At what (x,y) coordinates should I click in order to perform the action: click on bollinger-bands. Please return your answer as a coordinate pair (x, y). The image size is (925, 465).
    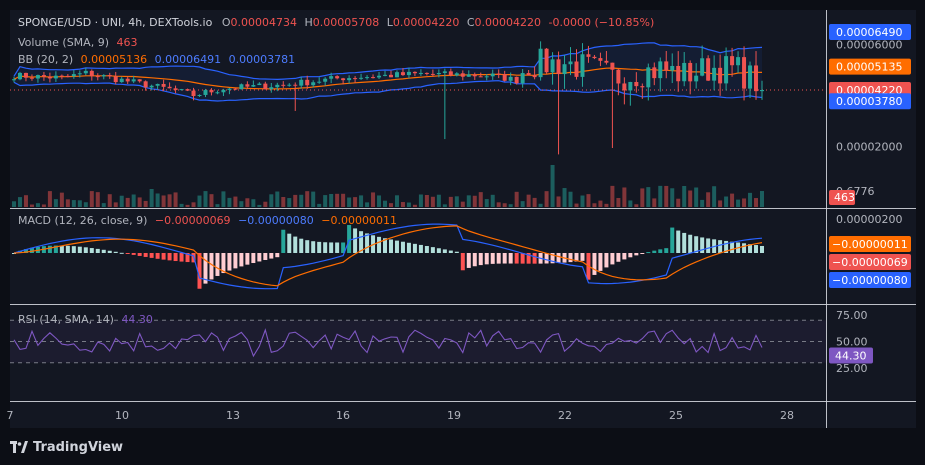
    Looking at the image, I should click on (418, 72).